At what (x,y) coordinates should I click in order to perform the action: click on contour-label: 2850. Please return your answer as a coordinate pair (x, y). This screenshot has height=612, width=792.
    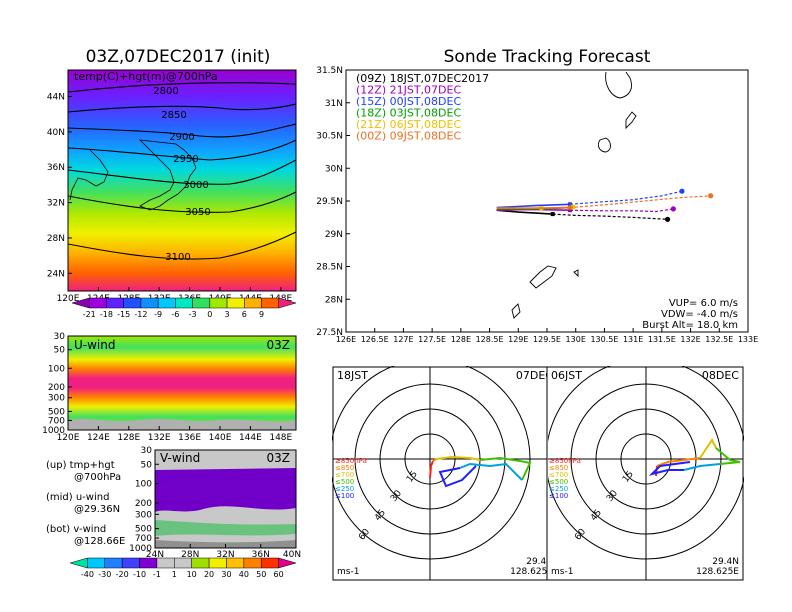
    Looking at the image, I should click on (173, 115).